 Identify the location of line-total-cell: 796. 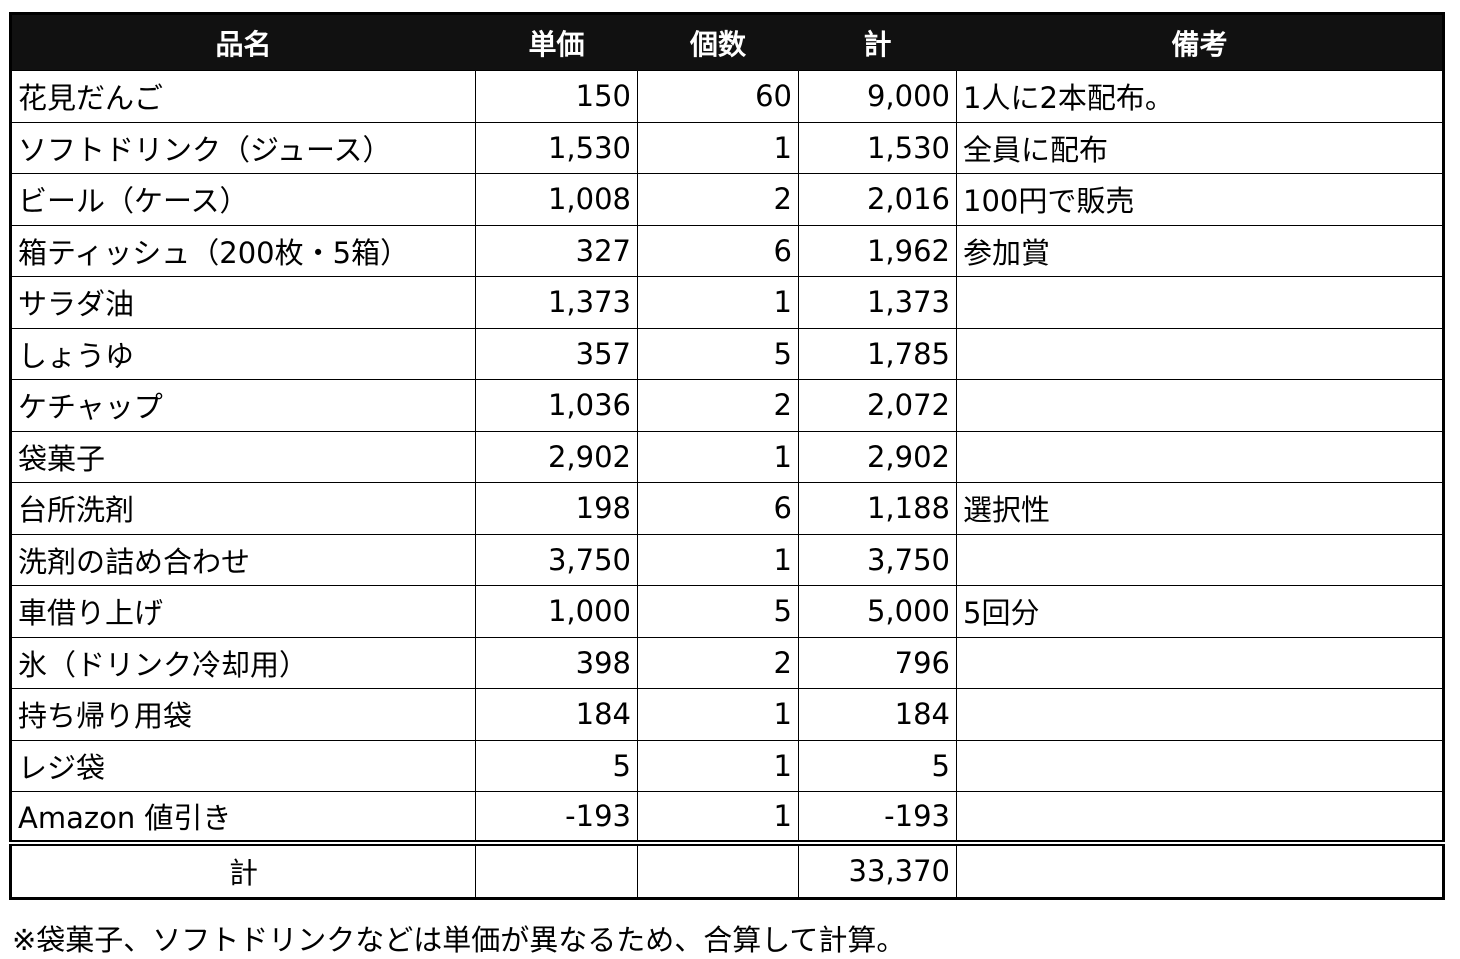
(877, 662).